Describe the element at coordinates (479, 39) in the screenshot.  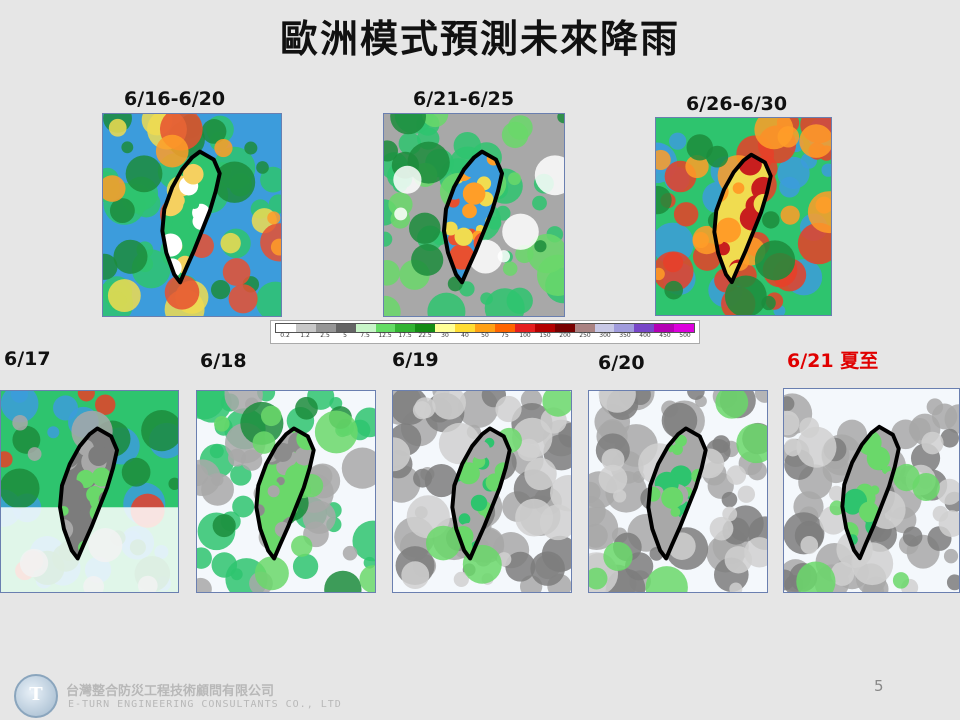
I see `page-title: 歐洲模式預測未來降雨` at that location.